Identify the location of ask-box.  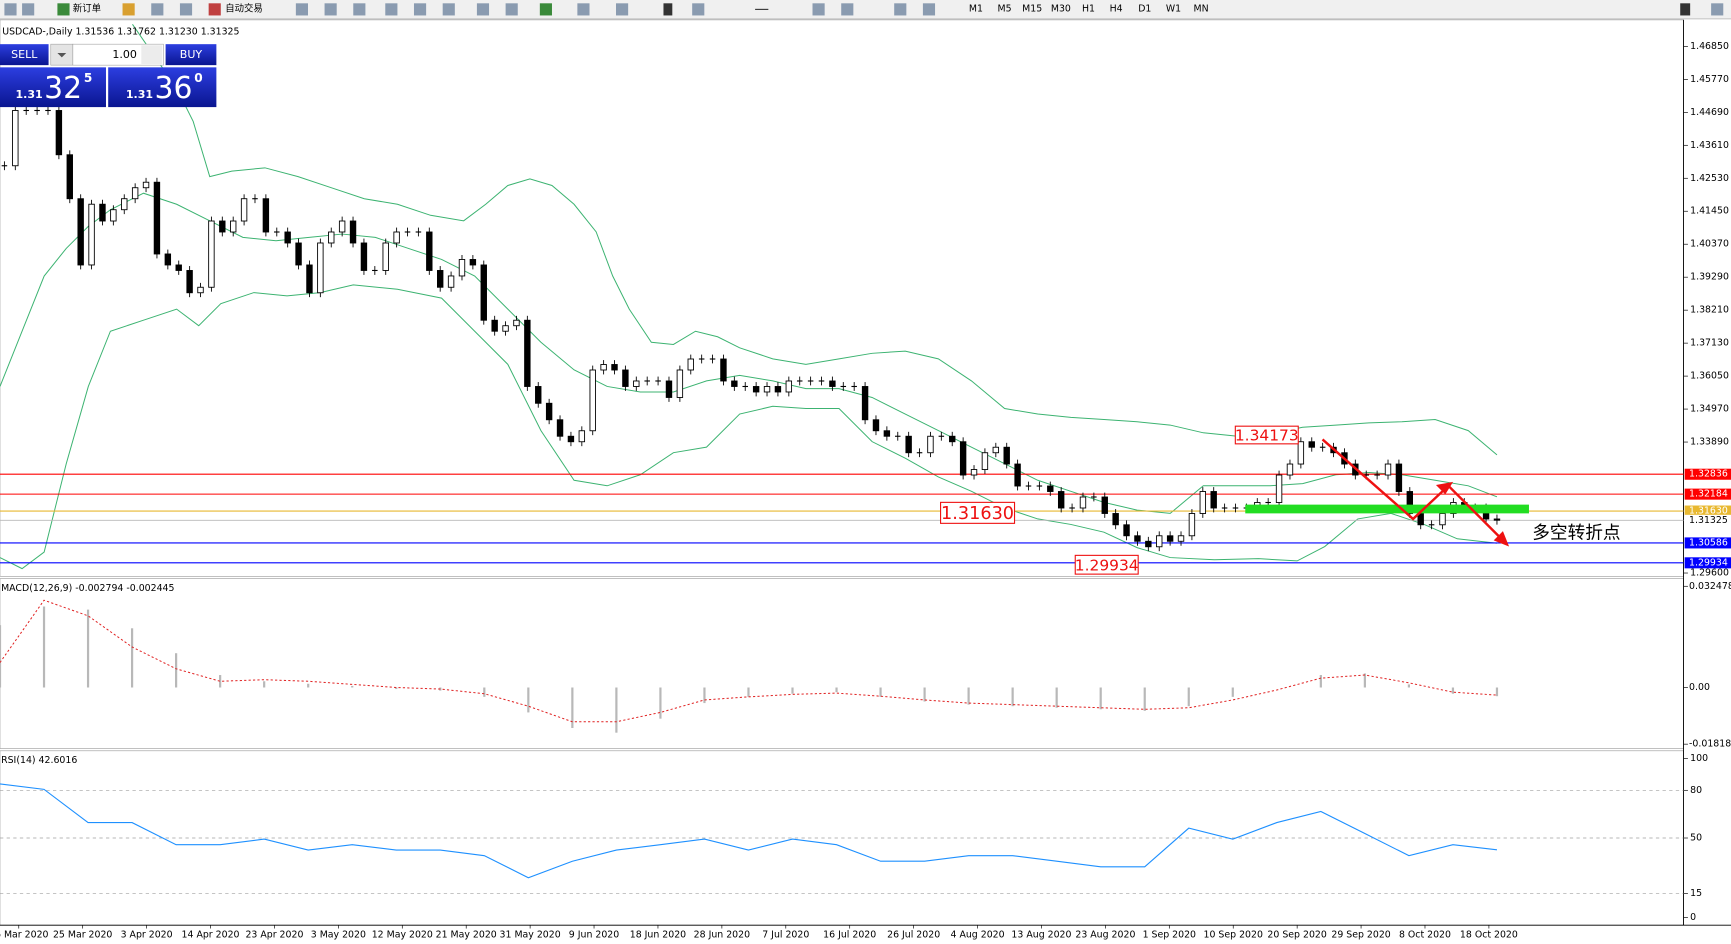
(162, 87).